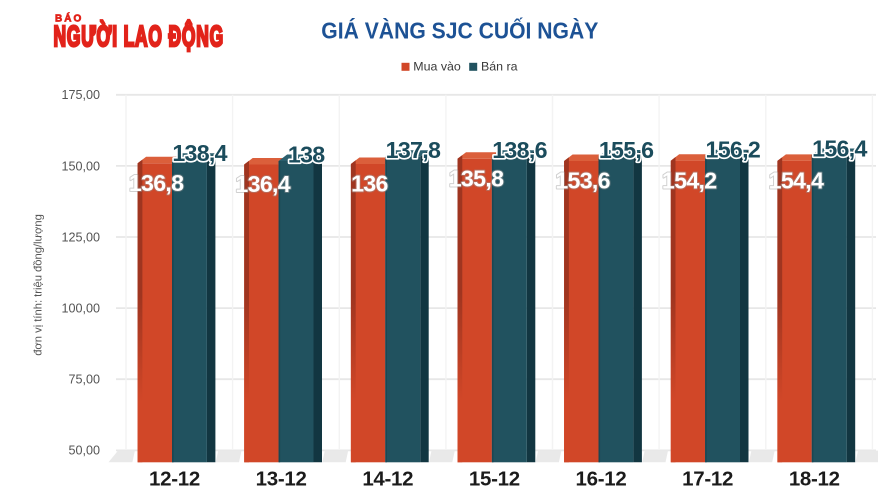 Image resolution: width=878 pixels, height=496 pixels. What do you see at coordinates (174, 479) in the screenshot?
I see `svg-text: 12-12` at bounding box center [174, 479].